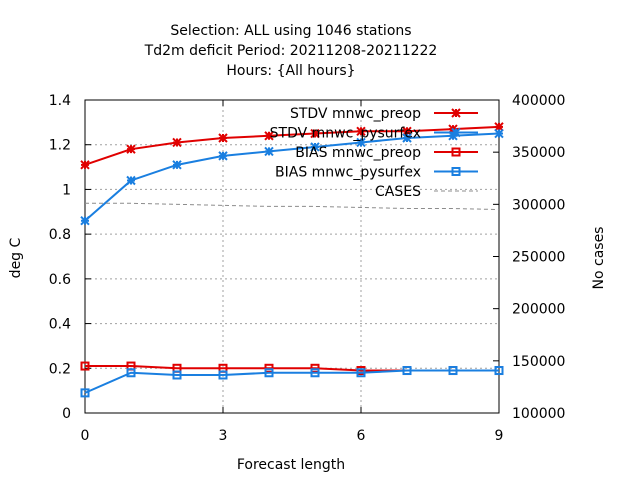 The height and width of the screenshot is (480, 640). I want to click on y2-tick-label: 200000, so click(538, 310).